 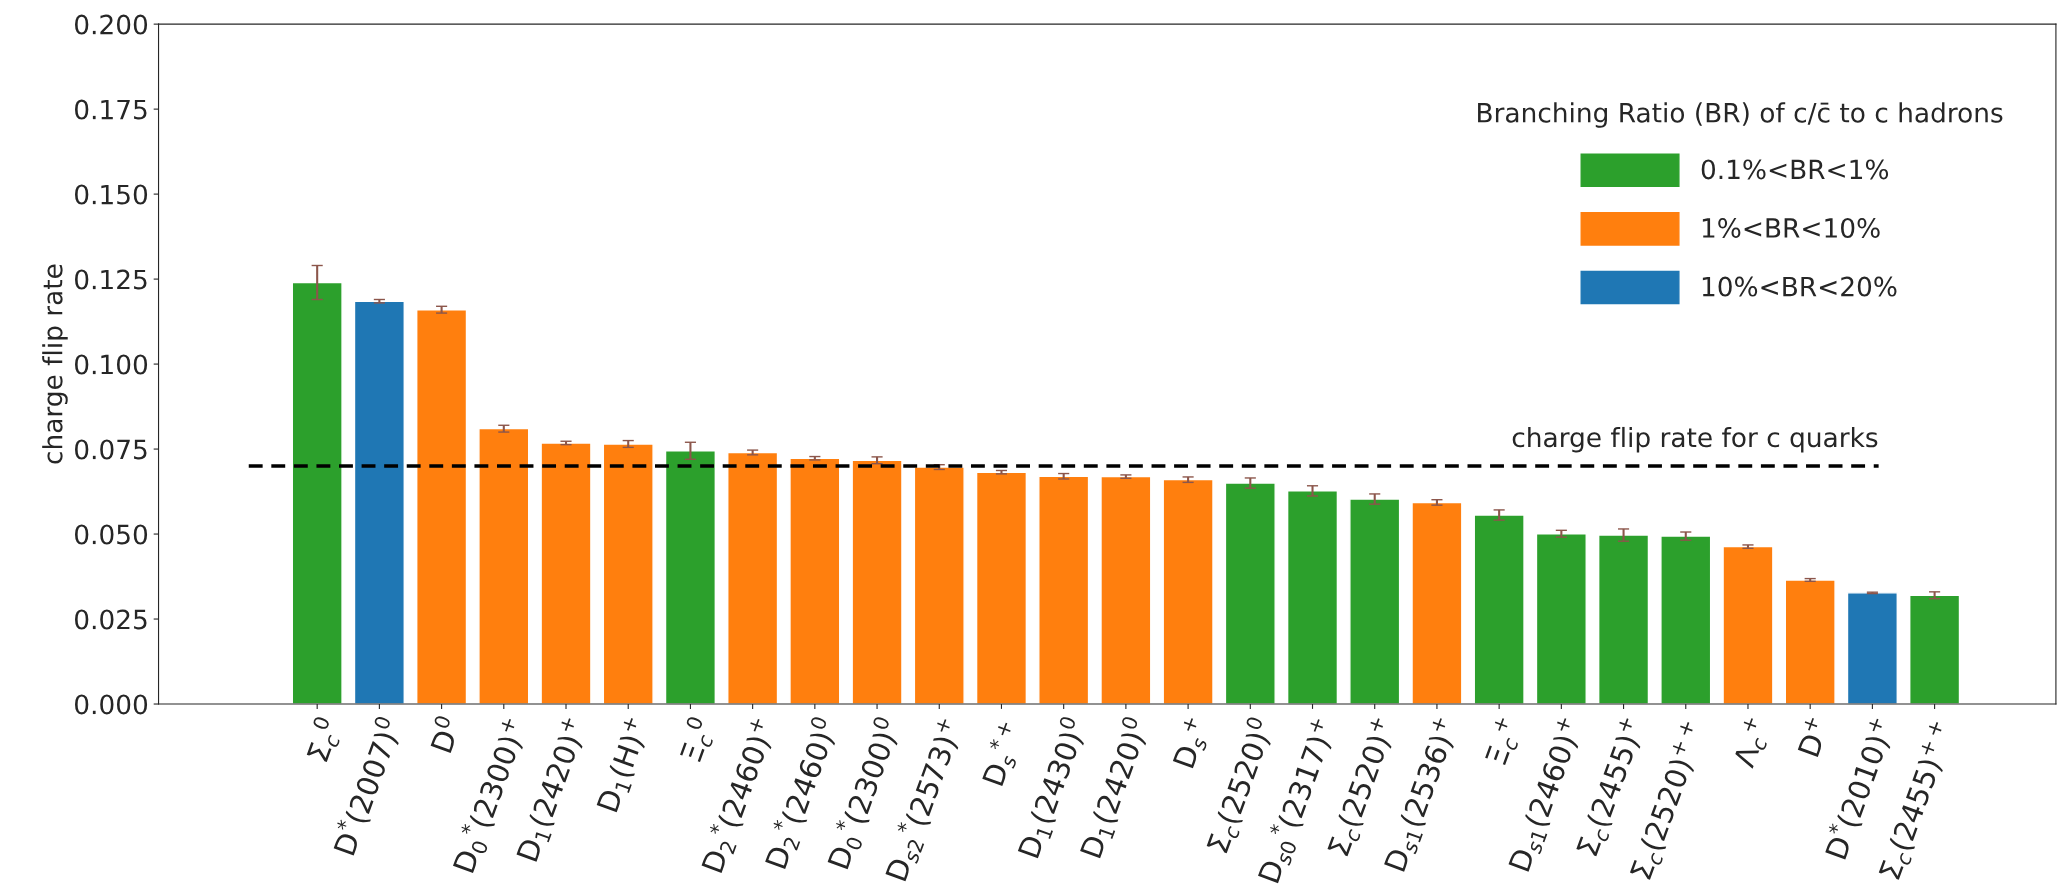 I want to click on legend-label: 1%<BR<10%, so click(x=1791, y=228).